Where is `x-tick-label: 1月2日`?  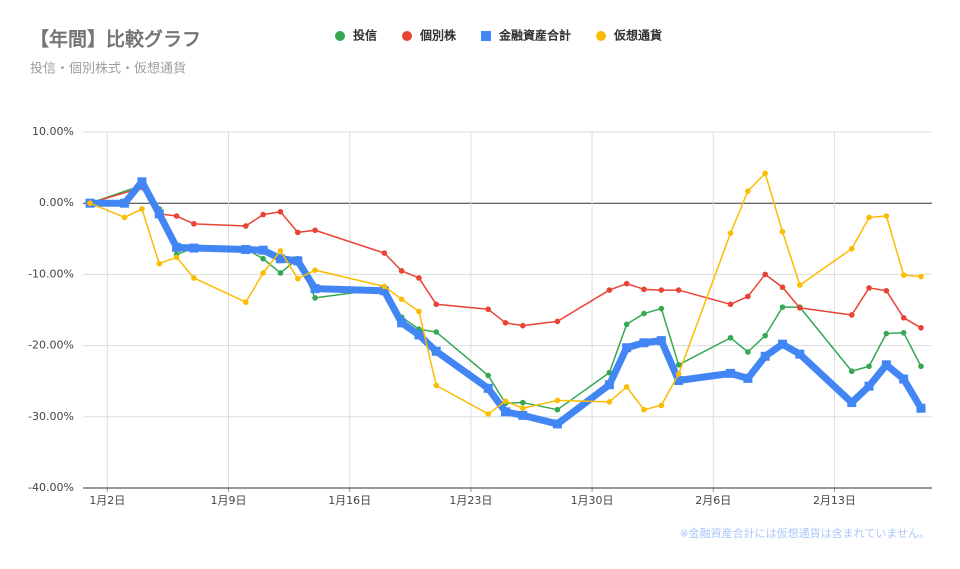
x-tick-label: 1月2日 is located at coordinates (107, 500).